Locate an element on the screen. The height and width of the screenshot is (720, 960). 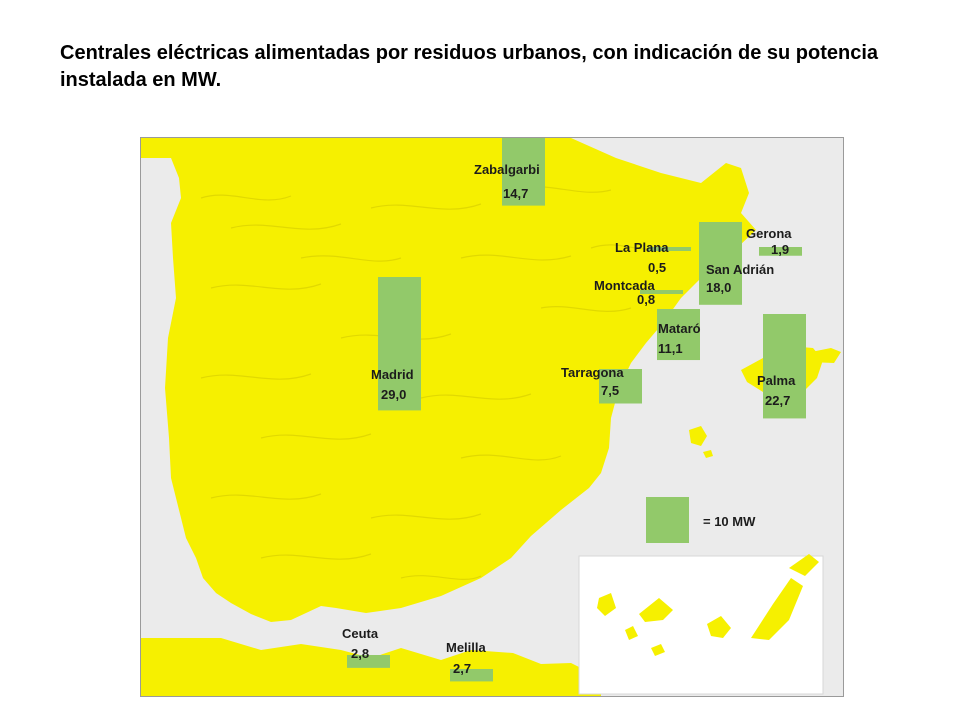
plant-value-label: 18,0 is located at coordinates (718, 287).